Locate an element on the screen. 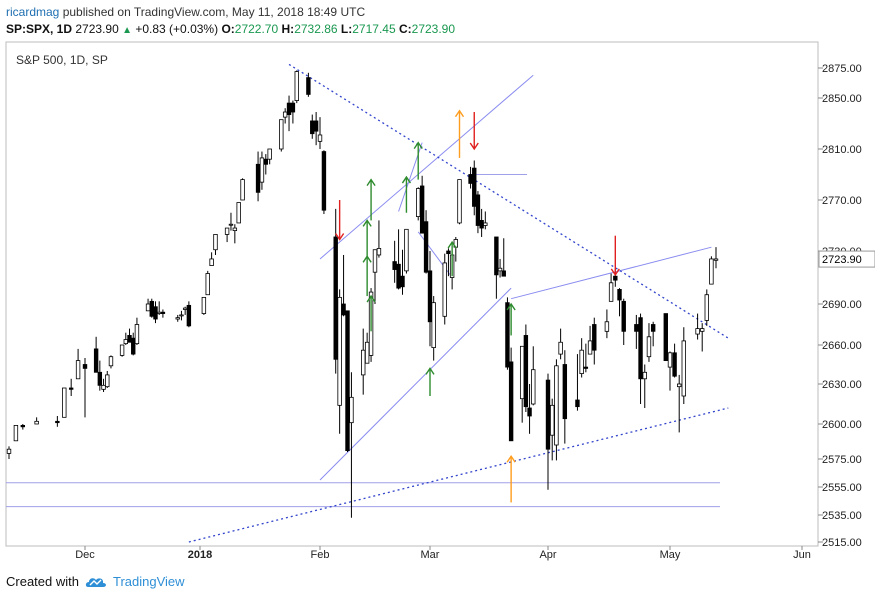  footer: Created with TradingView is located at coordinates (95, 581).